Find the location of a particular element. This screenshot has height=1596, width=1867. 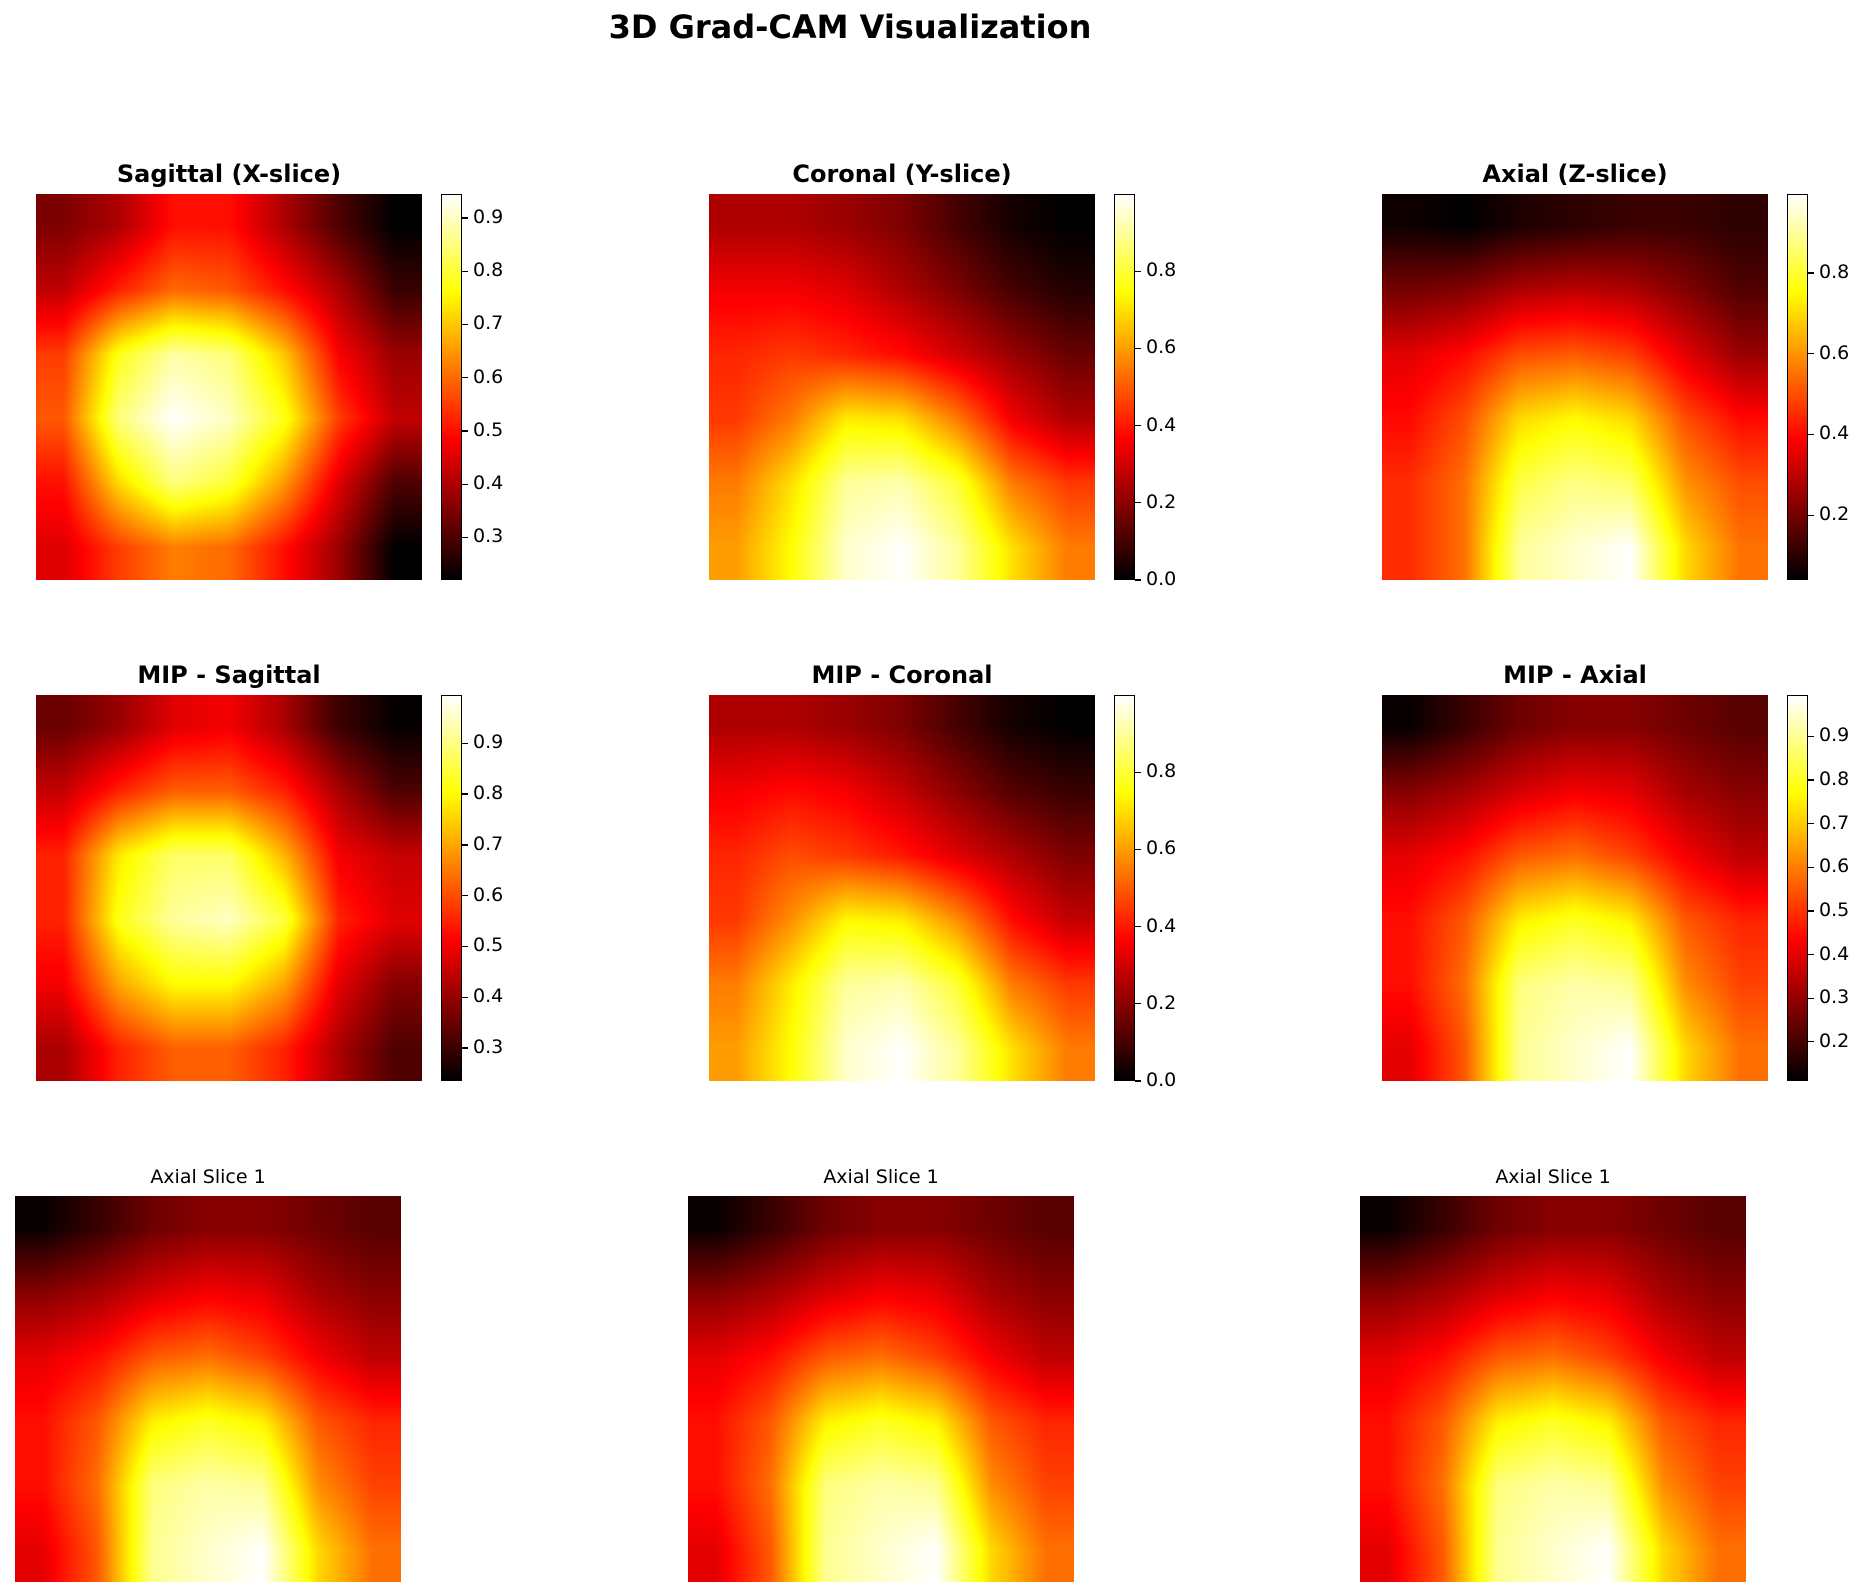

panel-title: Coronal (Y-slice) is located at coordinates (902, 174).